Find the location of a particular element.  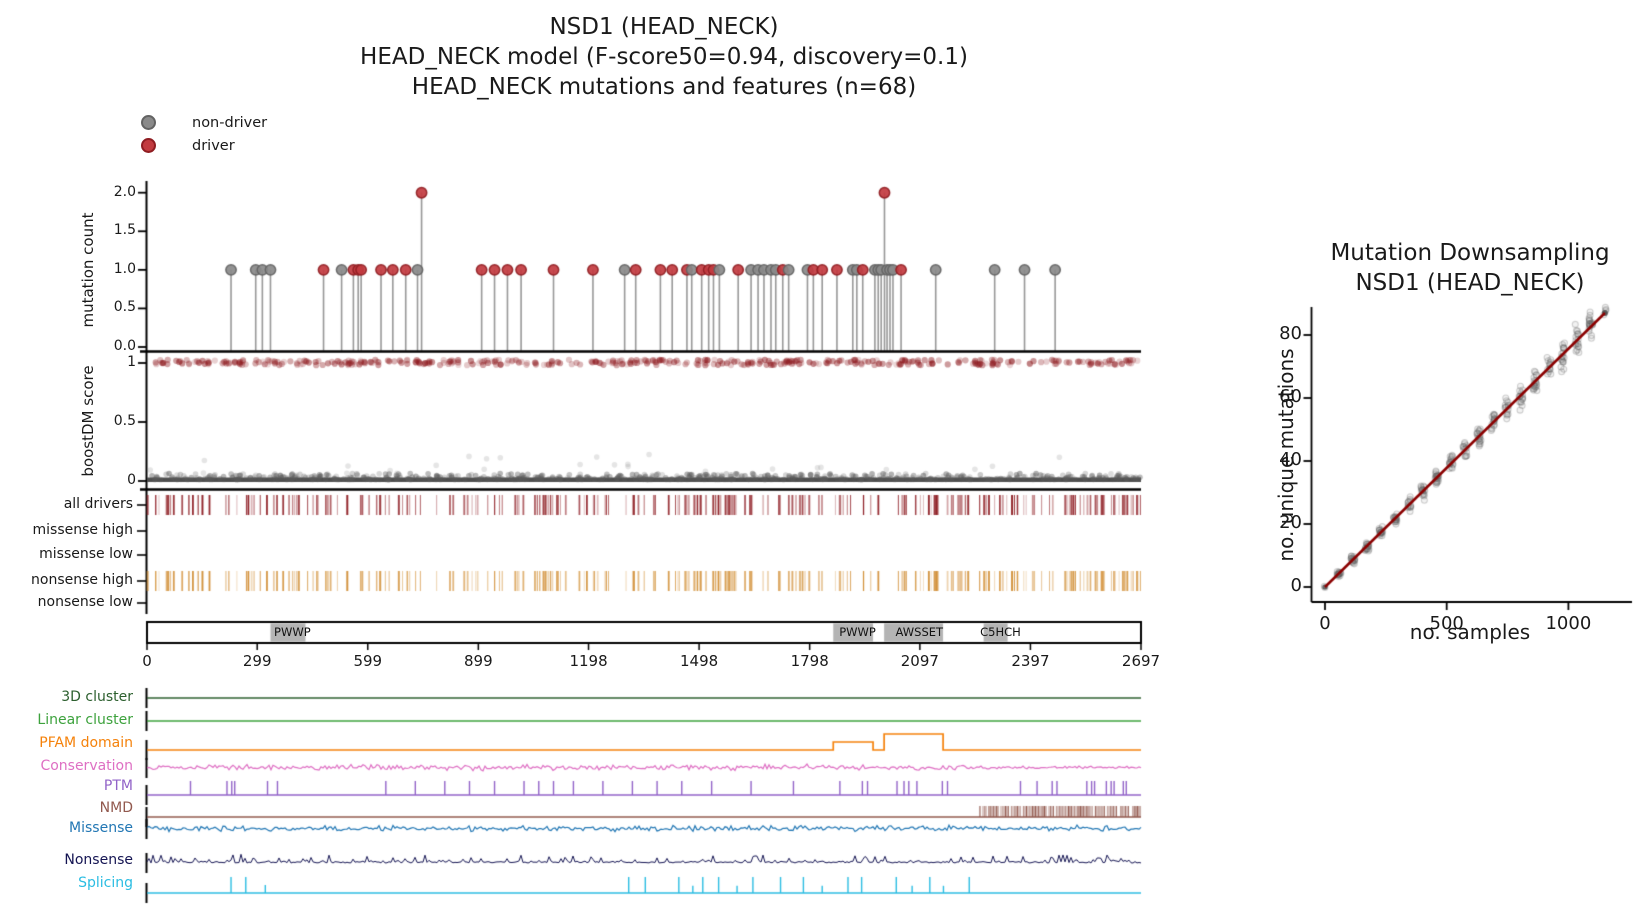

x-tick-label: 1198 is located at coordinates (588, 661).